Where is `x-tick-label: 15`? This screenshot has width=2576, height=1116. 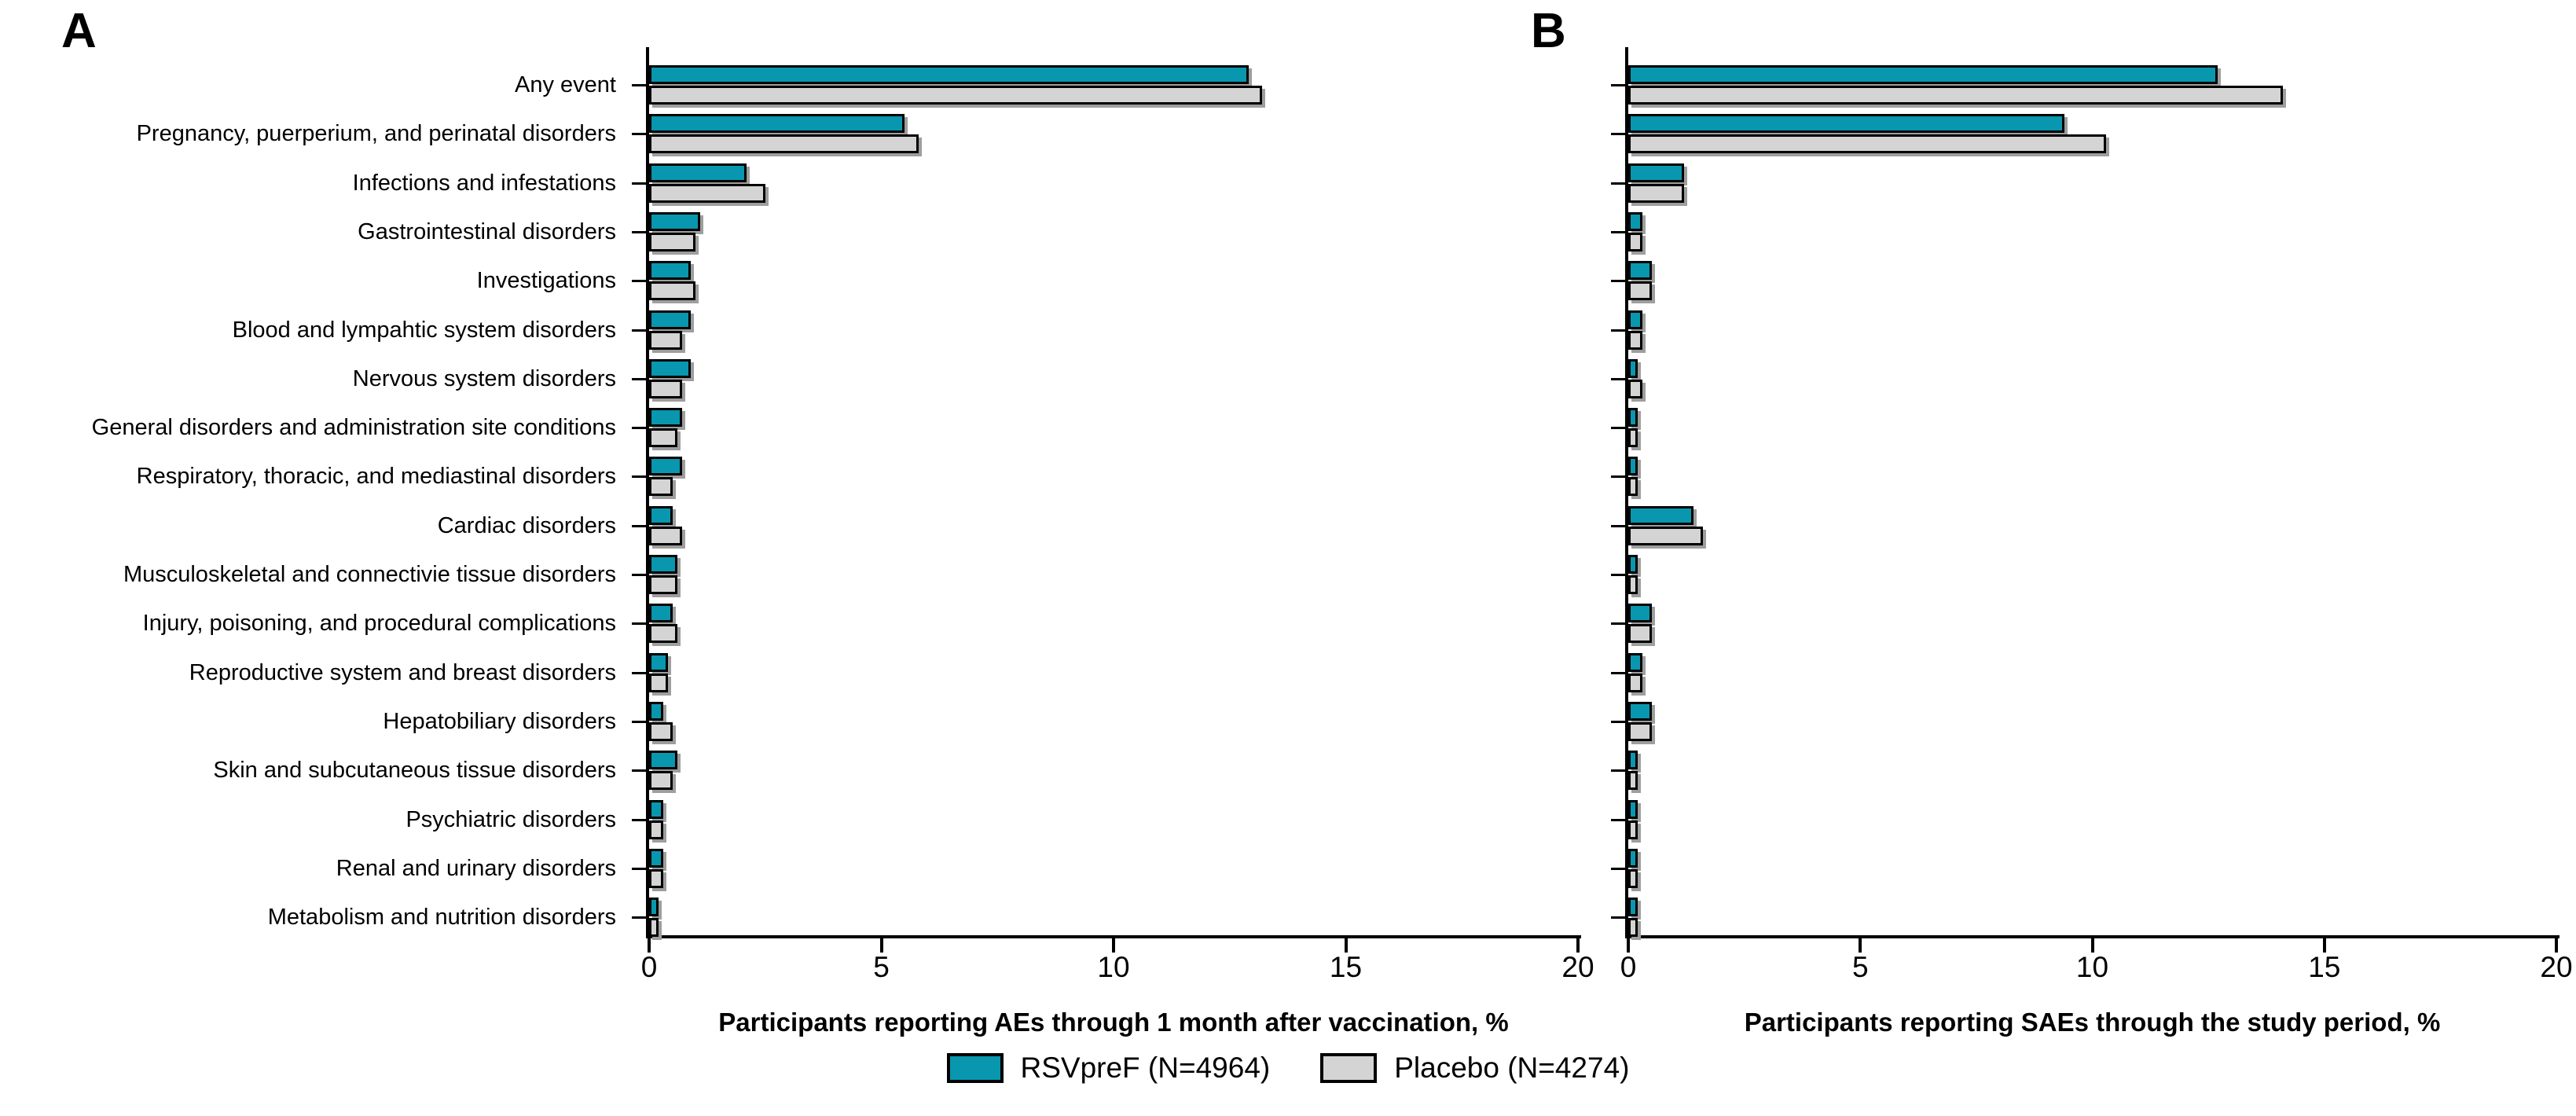 x-tick-label: 15 is located at coordinates (1346, 967).